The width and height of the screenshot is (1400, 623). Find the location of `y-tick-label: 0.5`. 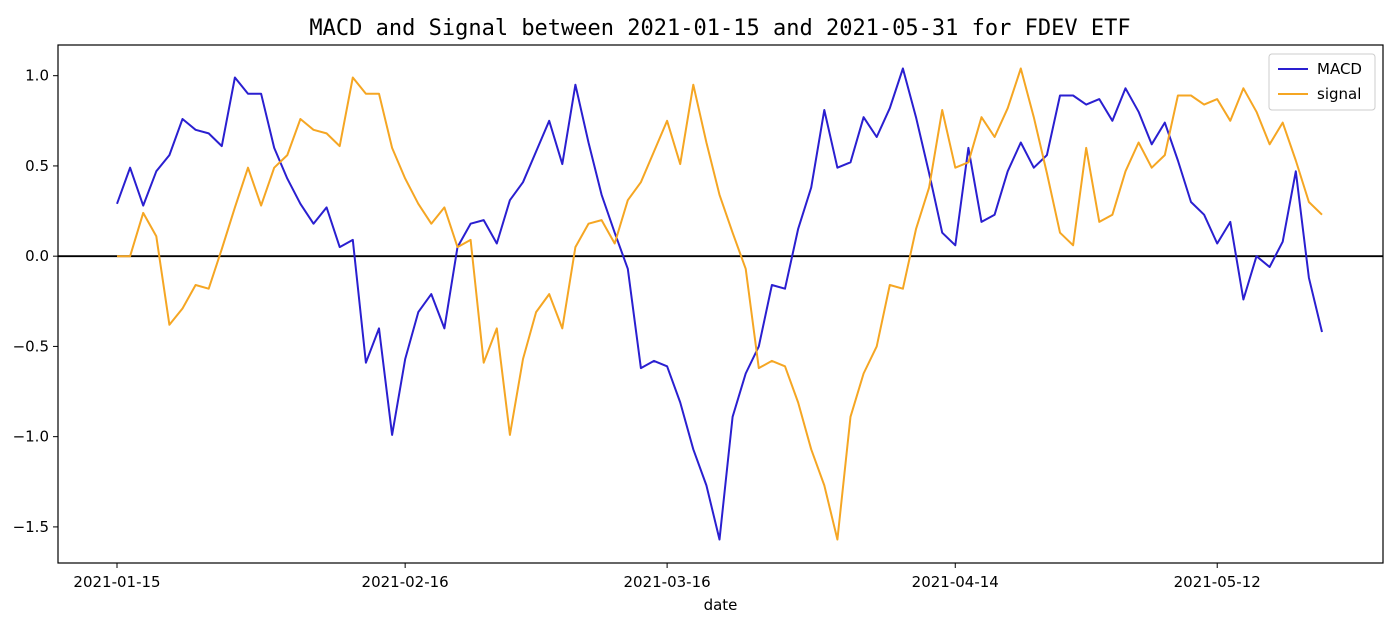

y-tick-label: 0.5 is located at coordinates (37, 166).